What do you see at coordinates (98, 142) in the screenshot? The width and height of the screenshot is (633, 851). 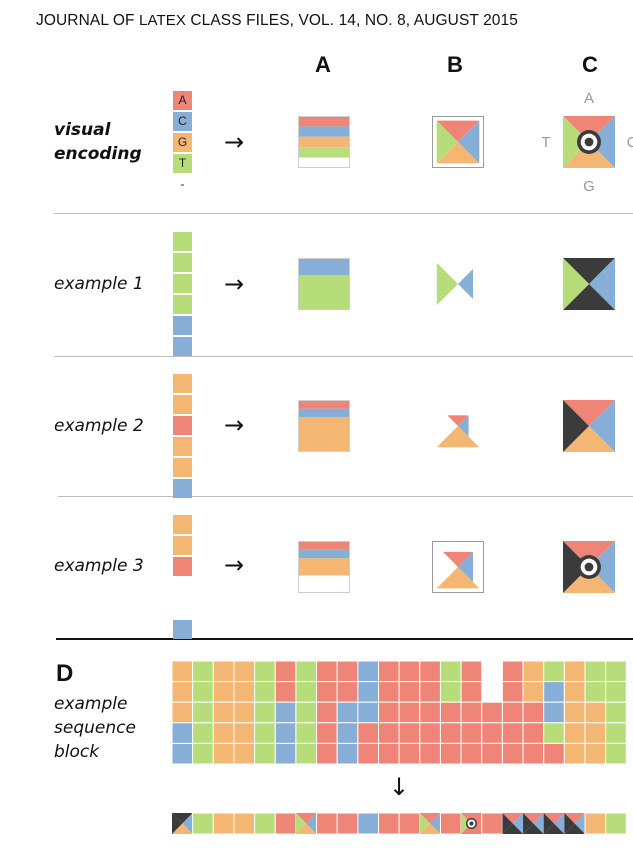 I see `row-label-visual-encoding: visual encoding` at bounding box center [98, 142].